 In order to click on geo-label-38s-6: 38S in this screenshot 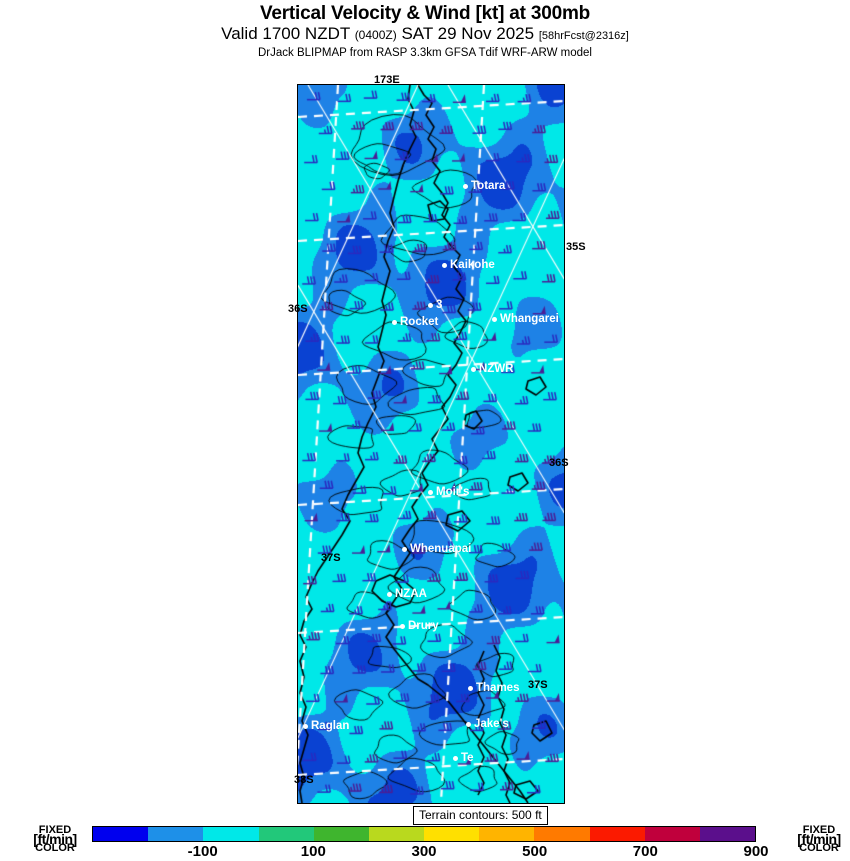, I will do `click(304, 780)`.